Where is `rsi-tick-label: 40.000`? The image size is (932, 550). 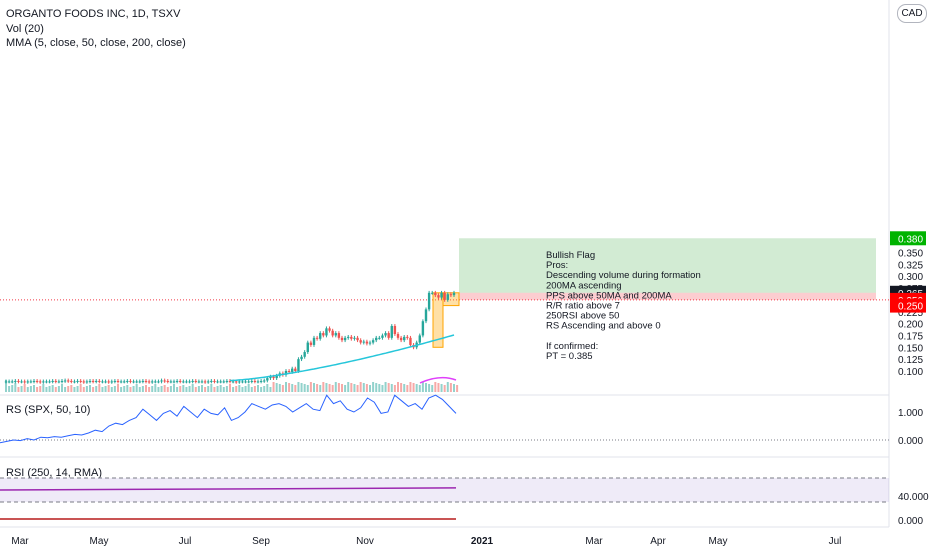 rsi-tick-label: 40.000 is located at coordinates (913, 497).